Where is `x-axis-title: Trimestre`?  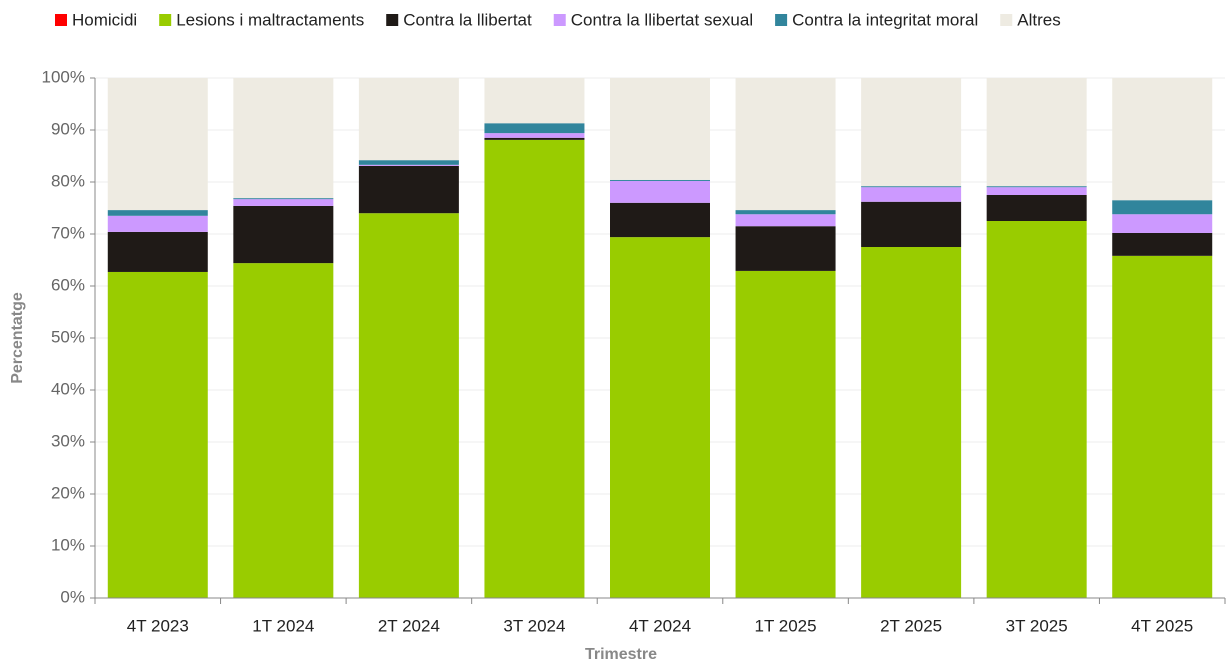
x-axis-title: Trimestre is located at coordinates (621, 654).